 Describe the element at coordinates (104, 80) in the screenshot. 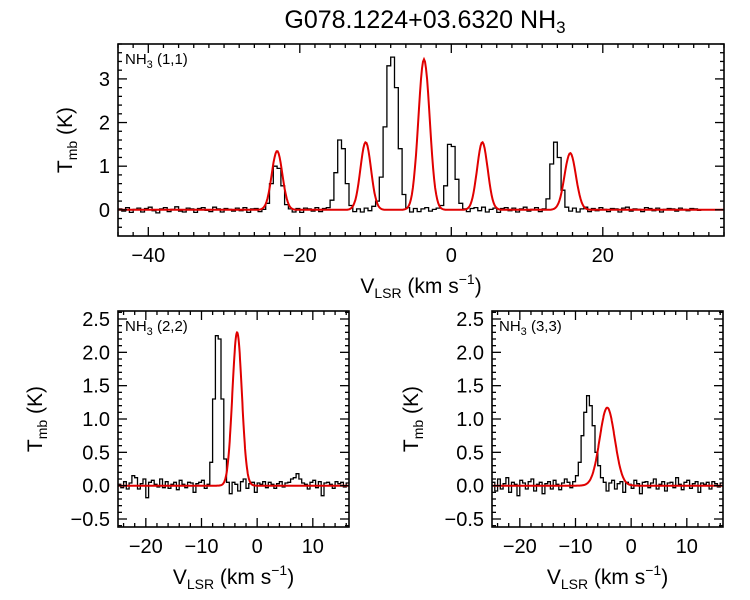

I see `y-tick-label: 3` at that location.